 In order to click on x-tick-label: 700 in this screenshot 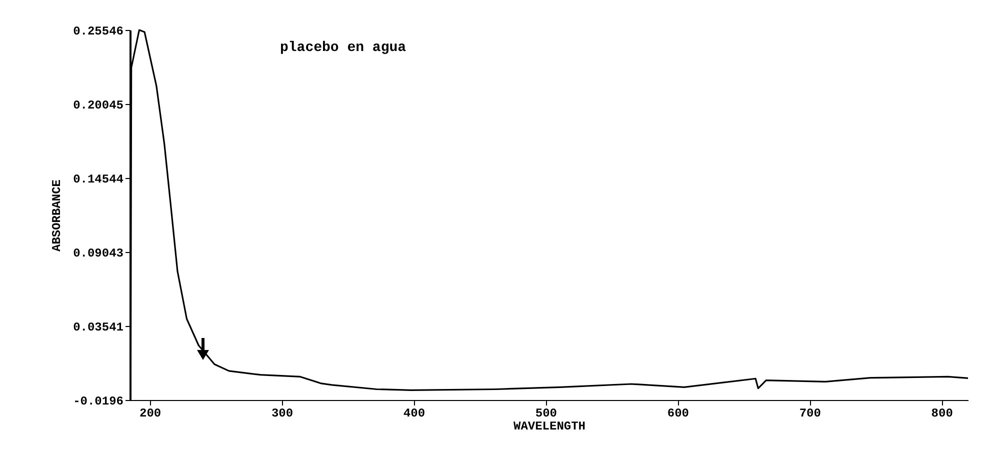, I will do `click(810, 413)`.